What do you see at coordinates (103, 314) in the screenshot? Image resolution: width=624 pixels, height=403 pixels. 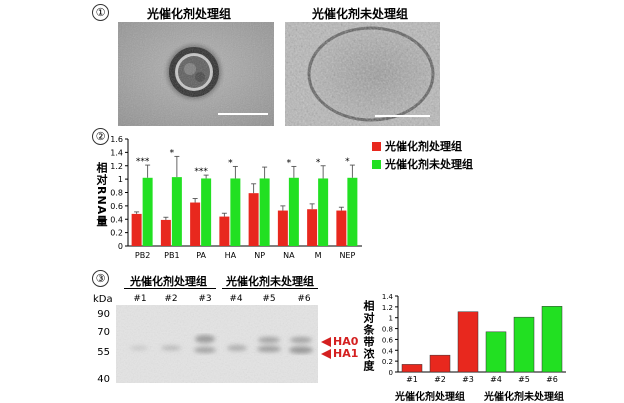 I see `blot-marker-90: 90` at bounding box center [103, 314].